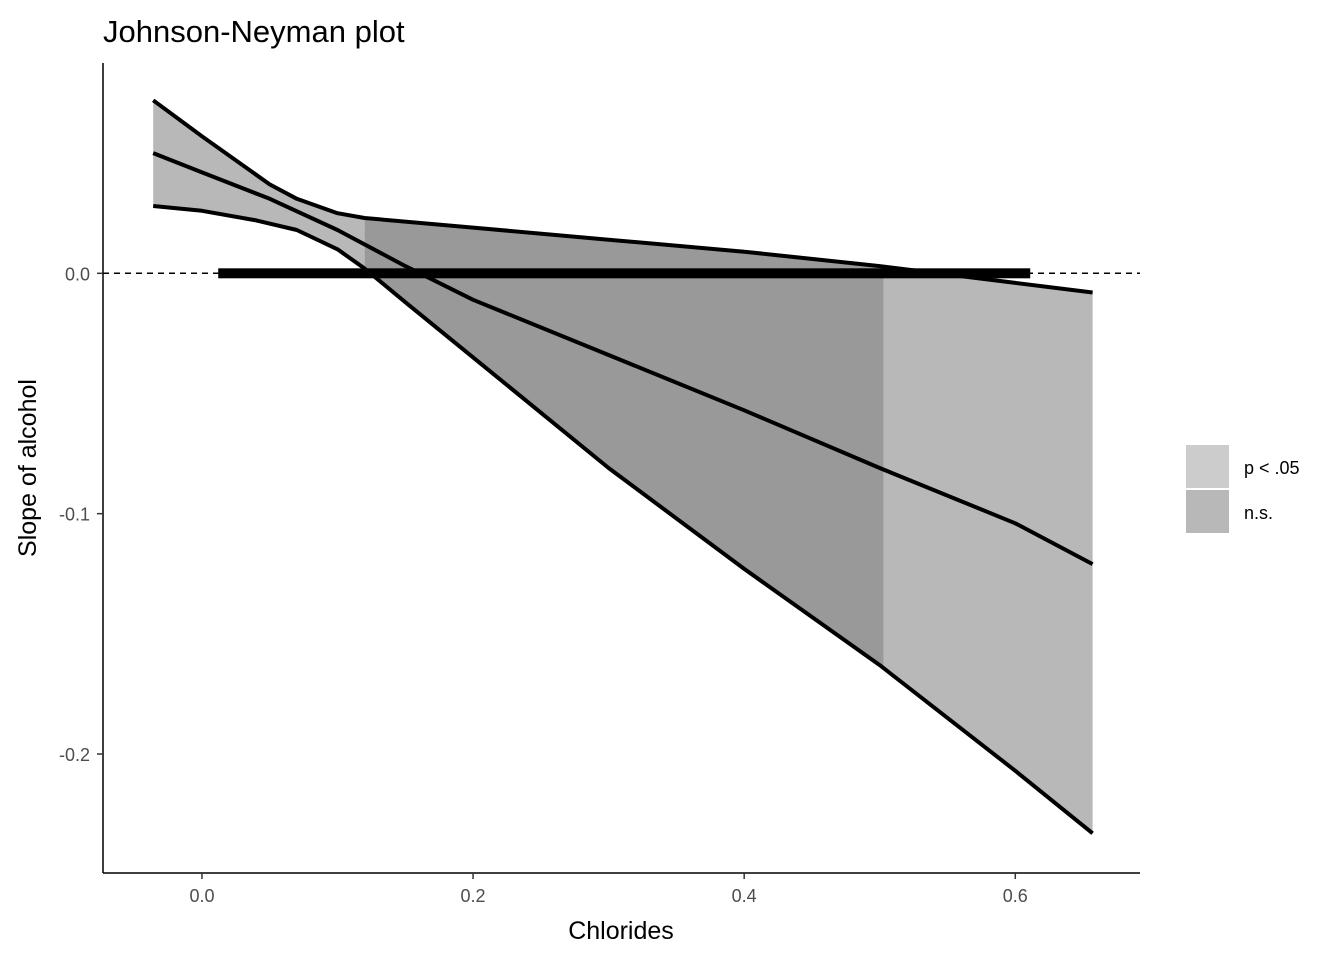 The height and width of the screenshot is (960, 1344). I want to click on x-tick-label: 0.0, so click(201, 896).